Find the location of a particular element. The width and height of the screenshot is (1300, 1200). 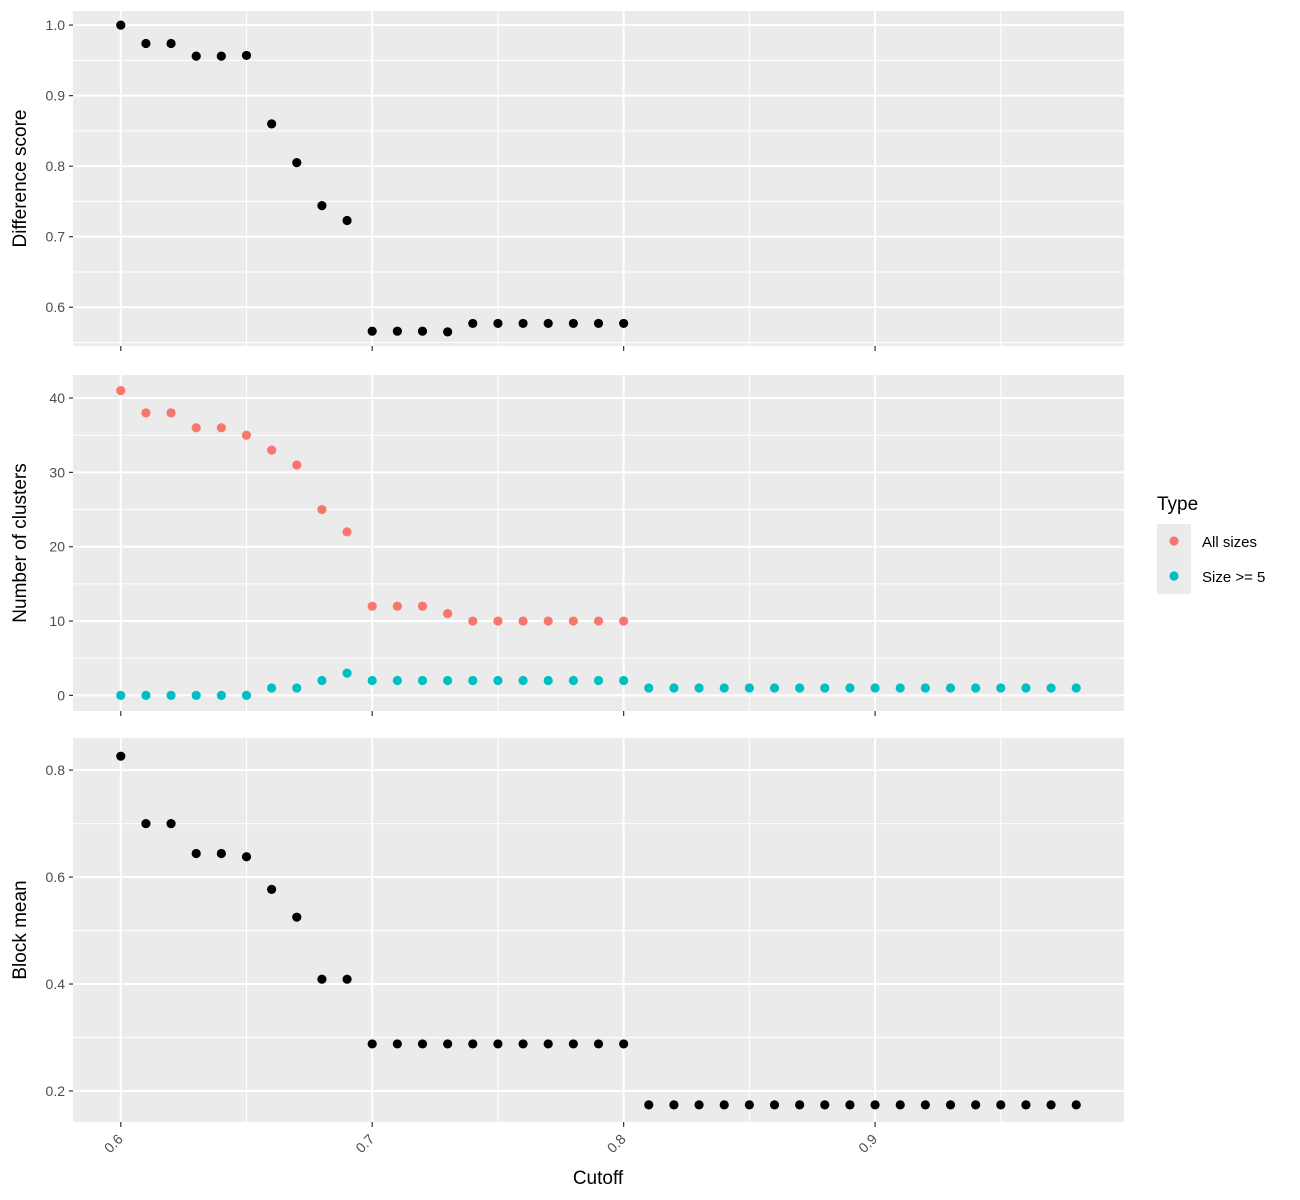

y-axis-title: Block mean is located at coordinates (20, 929).